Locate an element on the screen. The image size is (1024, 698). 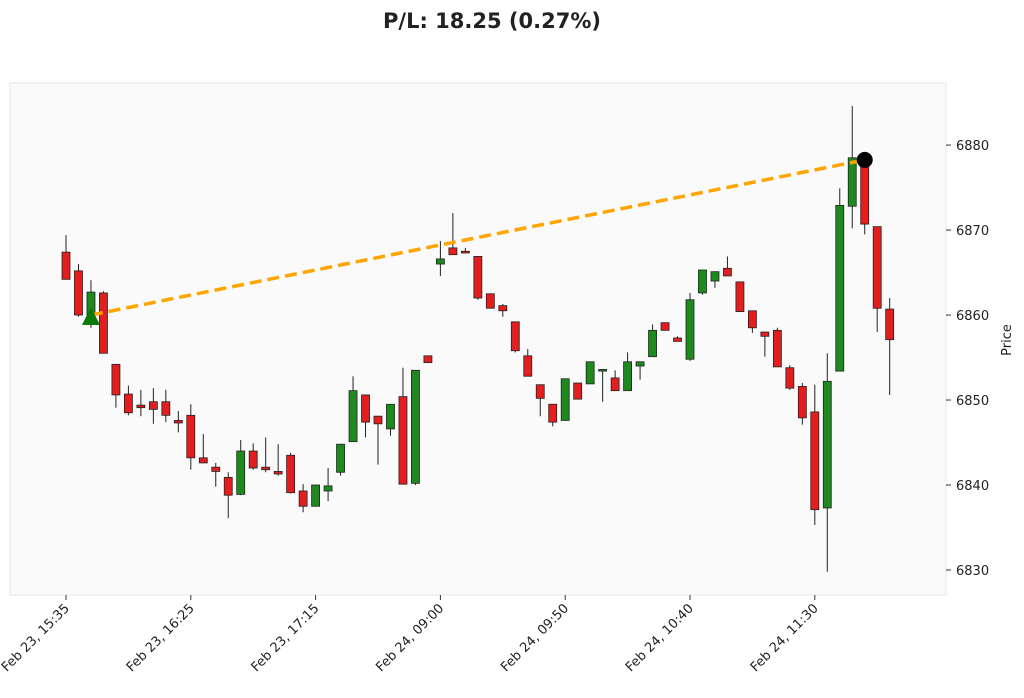
x-tick-label: Feb 24, 09:00 is located at coordinates (410, 638).